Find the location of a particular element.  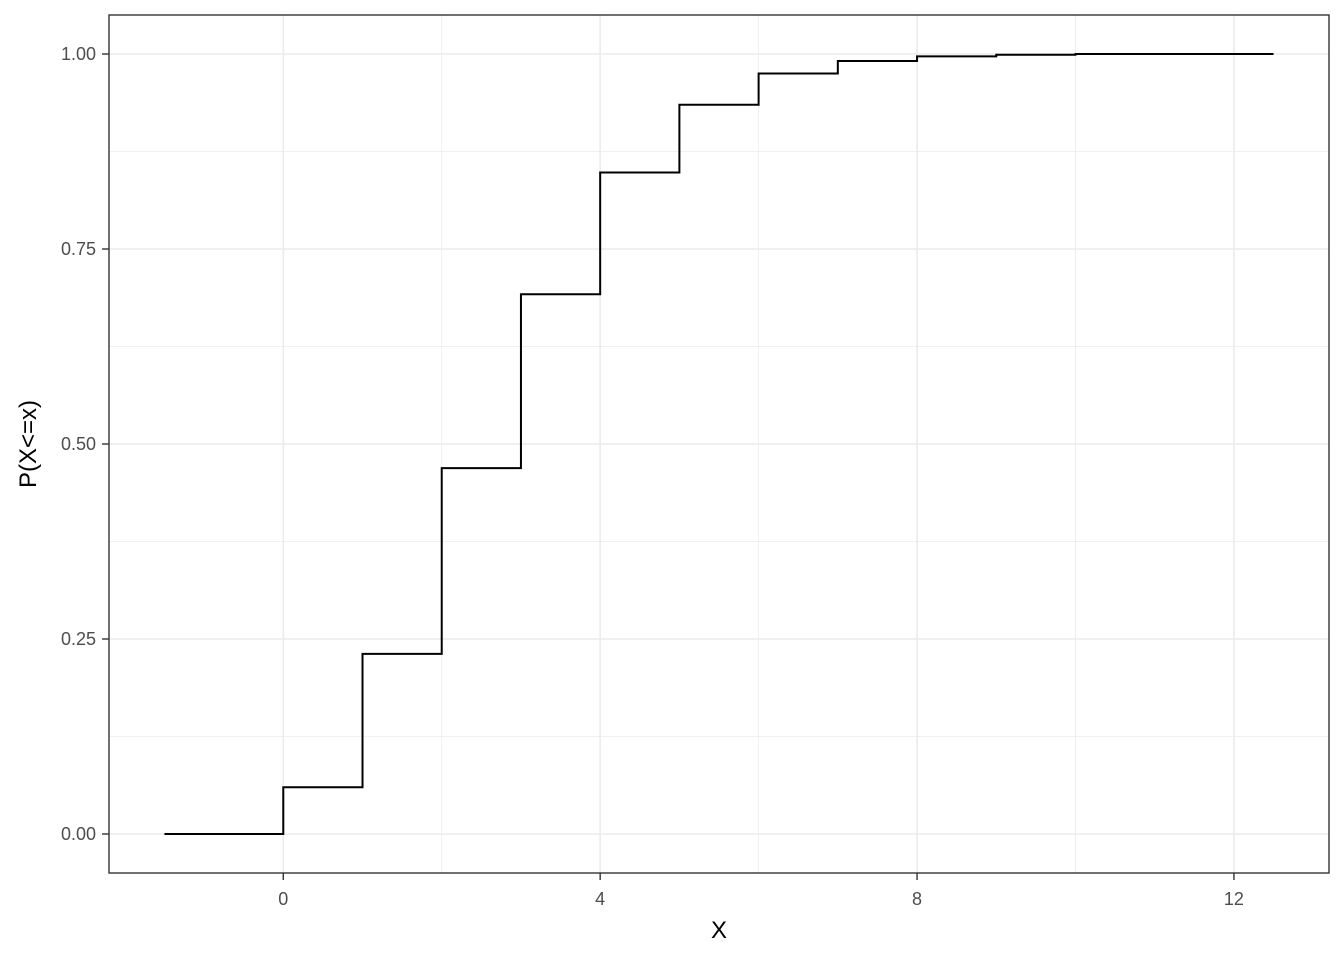

y-tick-label: 1.00 is located at coordinates (78, 54).